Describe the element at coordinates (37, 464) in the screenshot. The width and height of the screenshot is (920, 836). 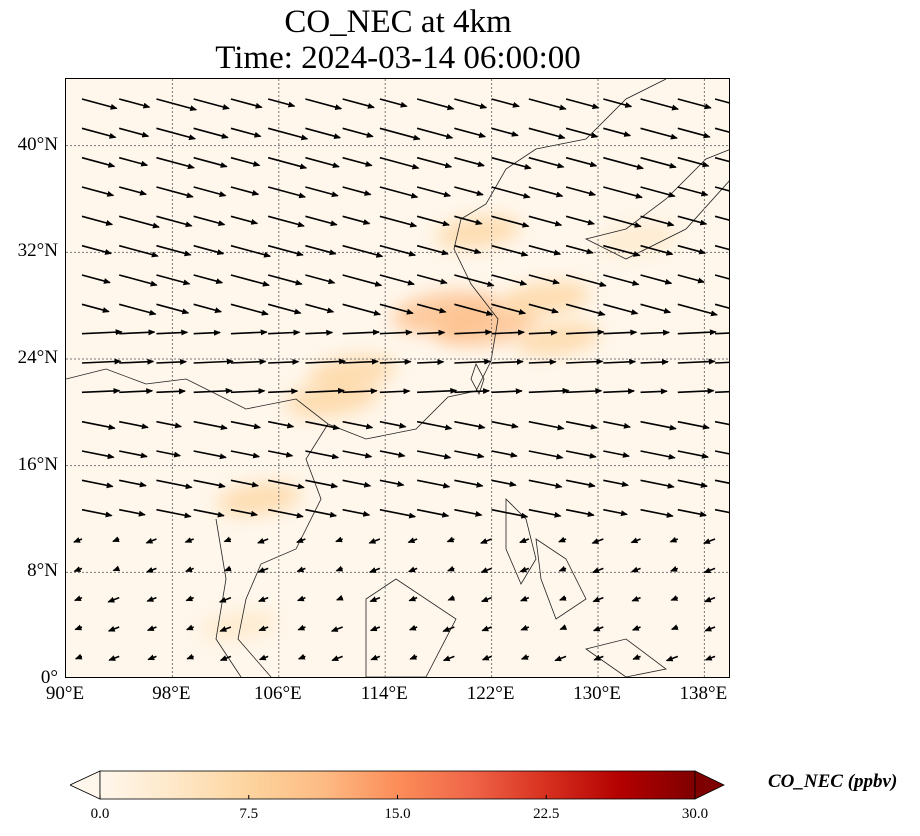
I see `lat-tick-label: 16°N` at that location.